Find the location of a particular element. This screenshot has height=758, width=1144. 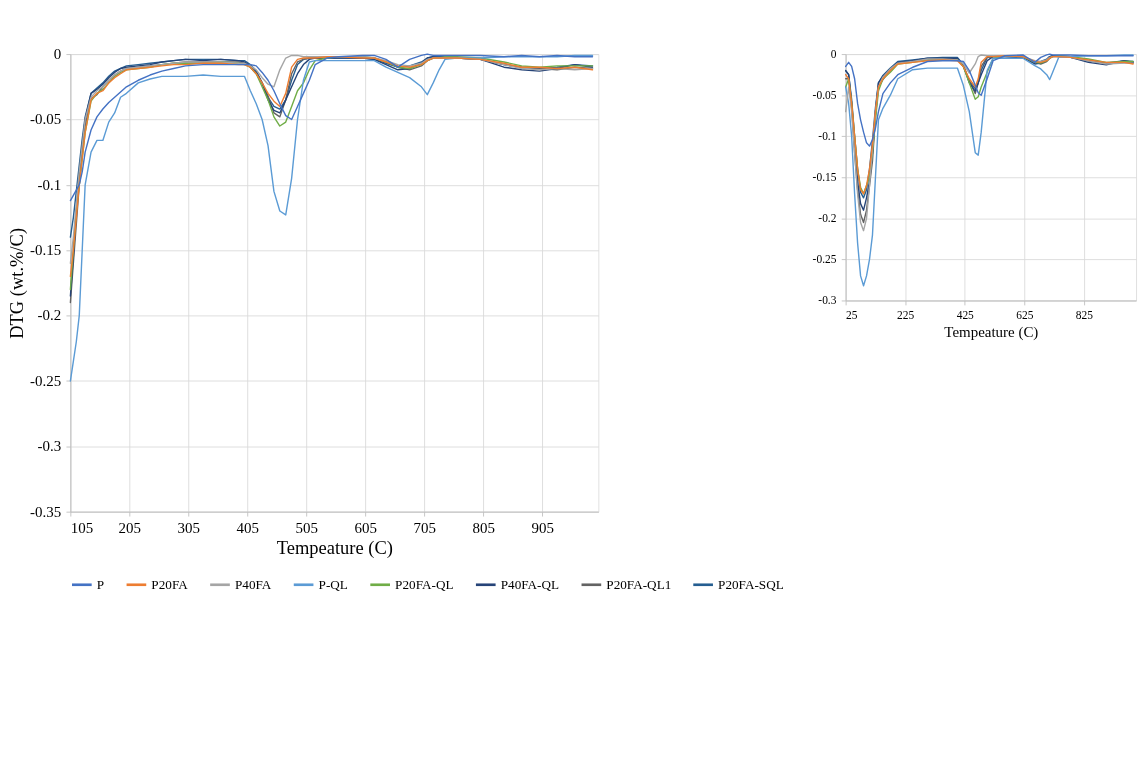

legend-label: P20FA-QL1 is located at coordinates (639, 585).